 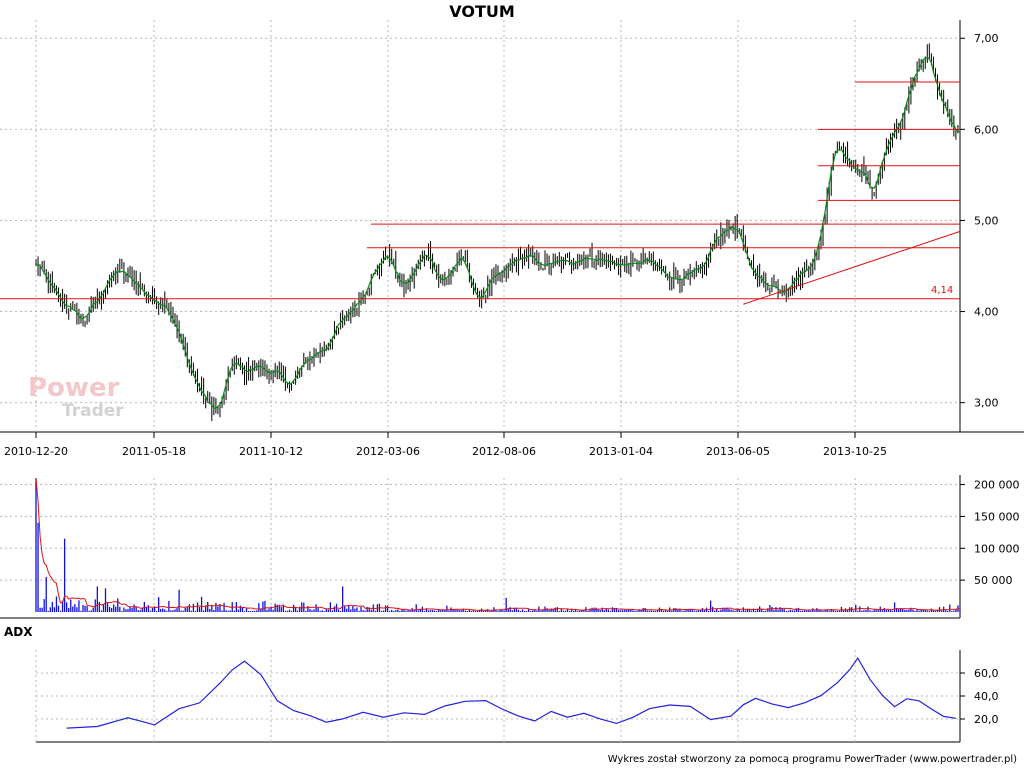 What do you see at coordinates (986, 312) in the screenshot?
I see `price-y-tick-label: 4,00` at bounding box center [986, 312].